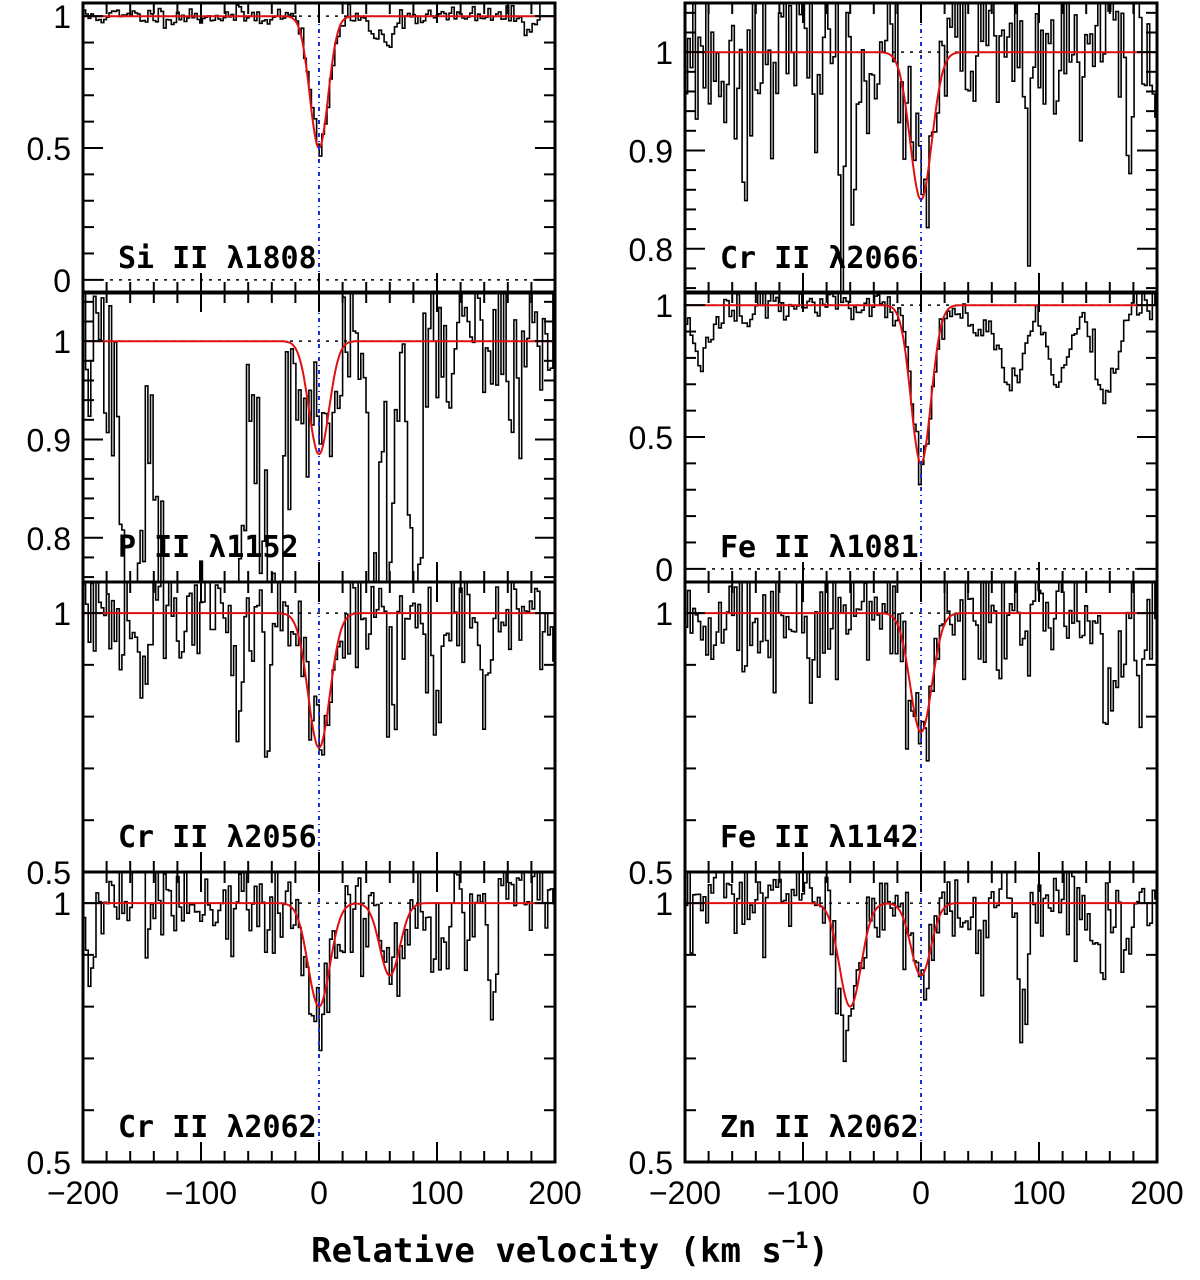 This screenshot has width=1200, height=1280. What do you see at coordinates (795, 1241) in the screenshot?
I see `x-axis-title-sup: −1` at bounding box center [795, 1241].